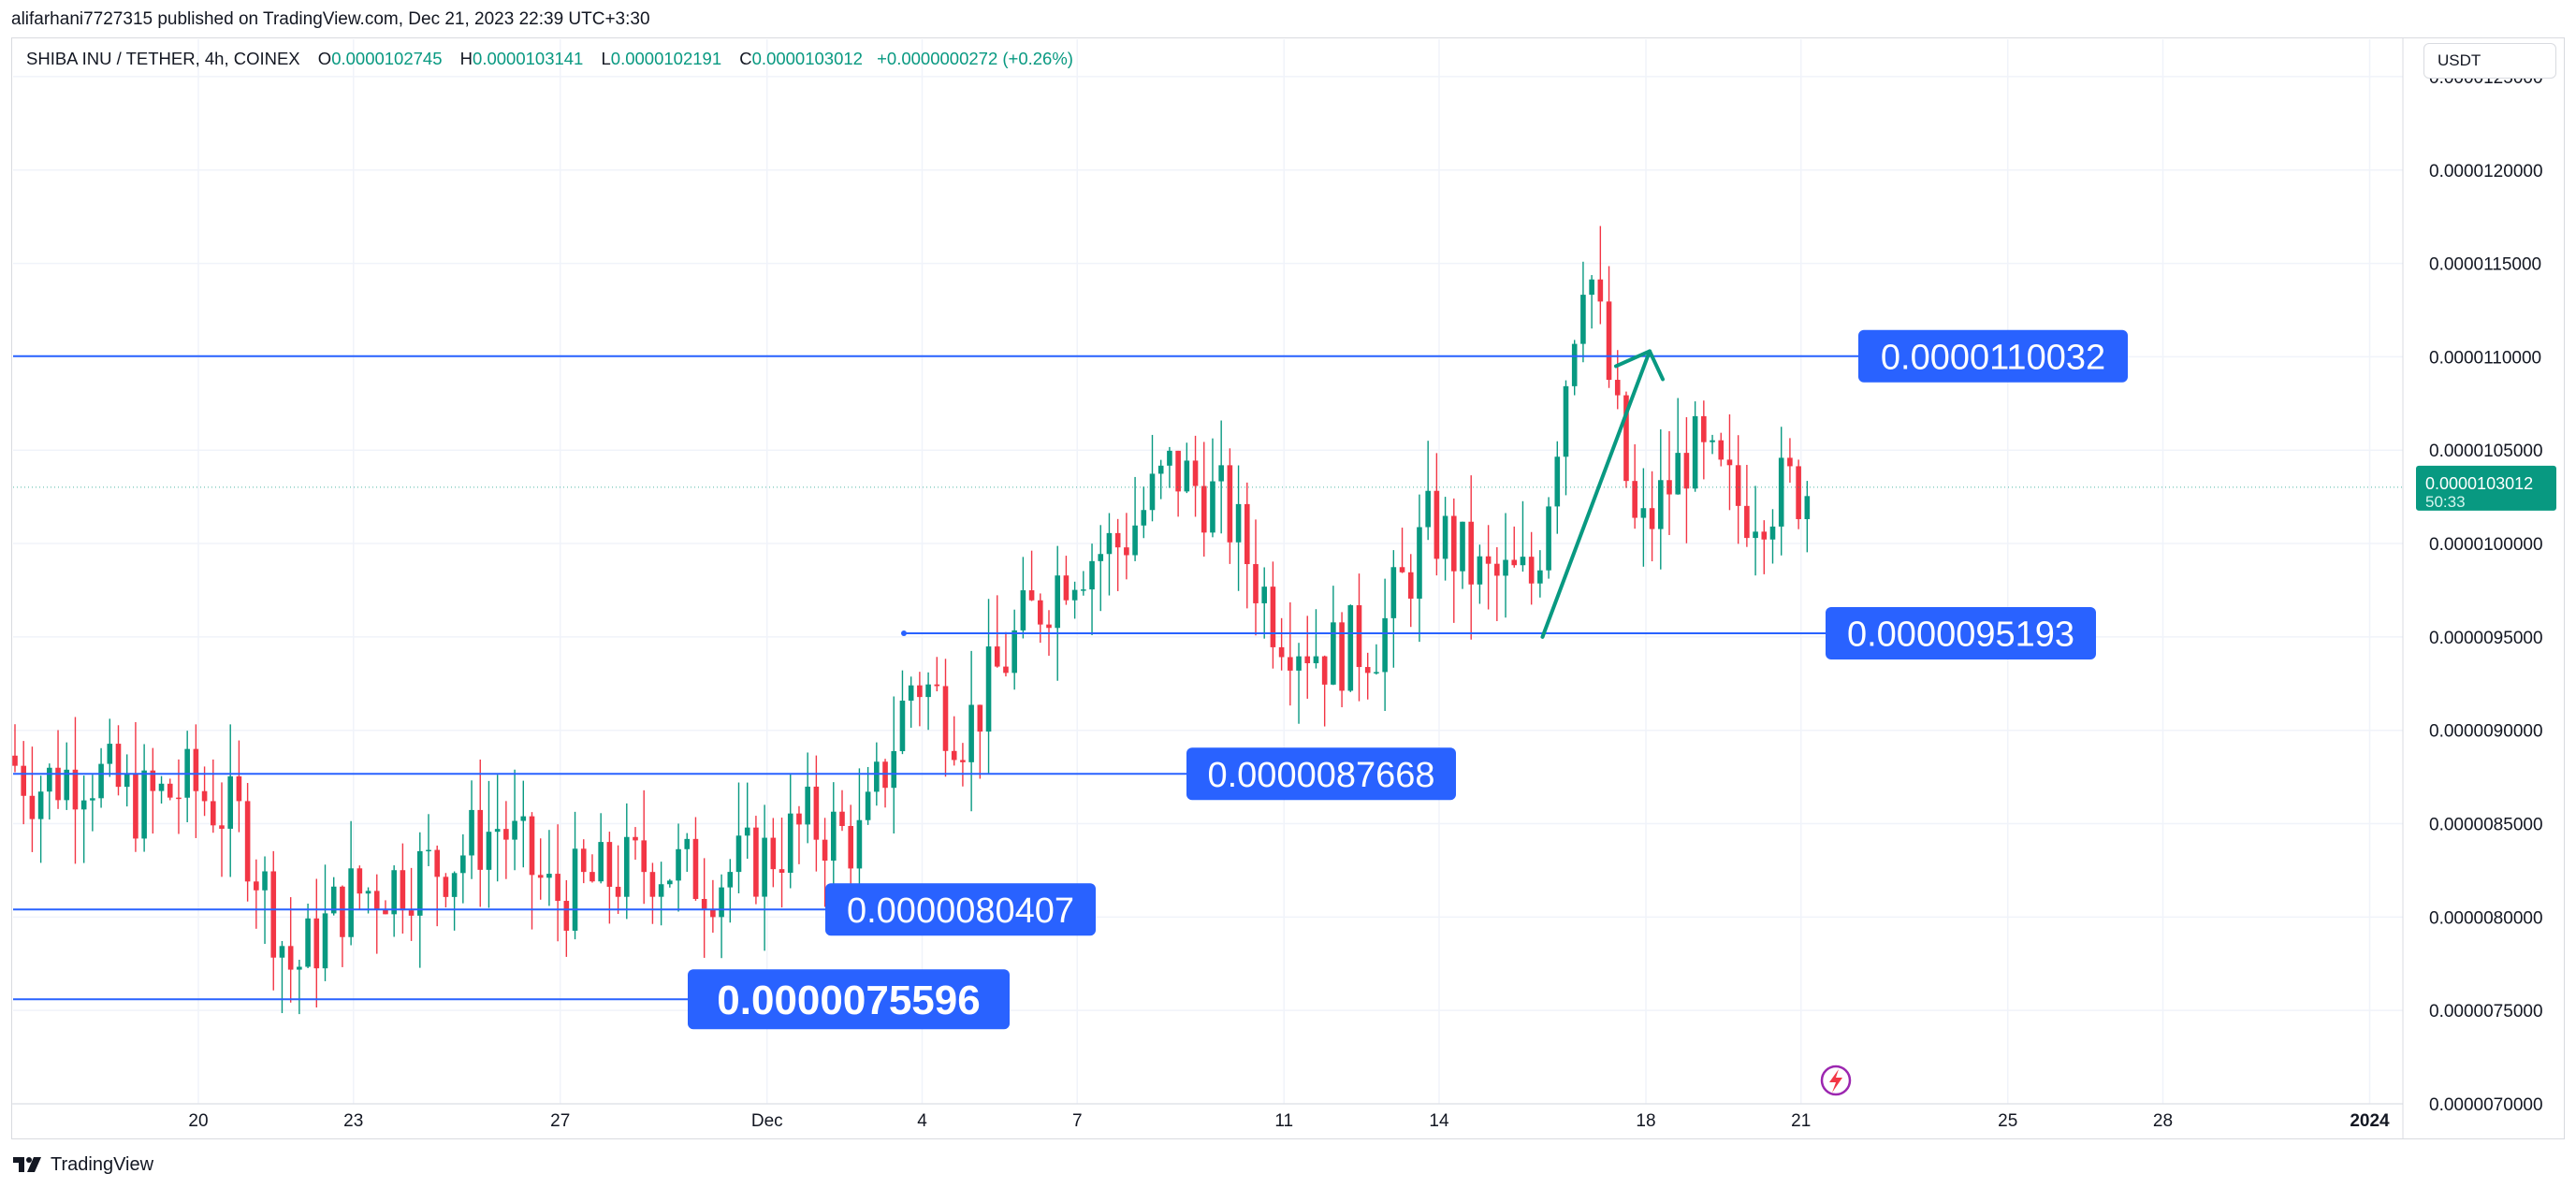  I want to click on trend-arrow, so click(1602, 494).